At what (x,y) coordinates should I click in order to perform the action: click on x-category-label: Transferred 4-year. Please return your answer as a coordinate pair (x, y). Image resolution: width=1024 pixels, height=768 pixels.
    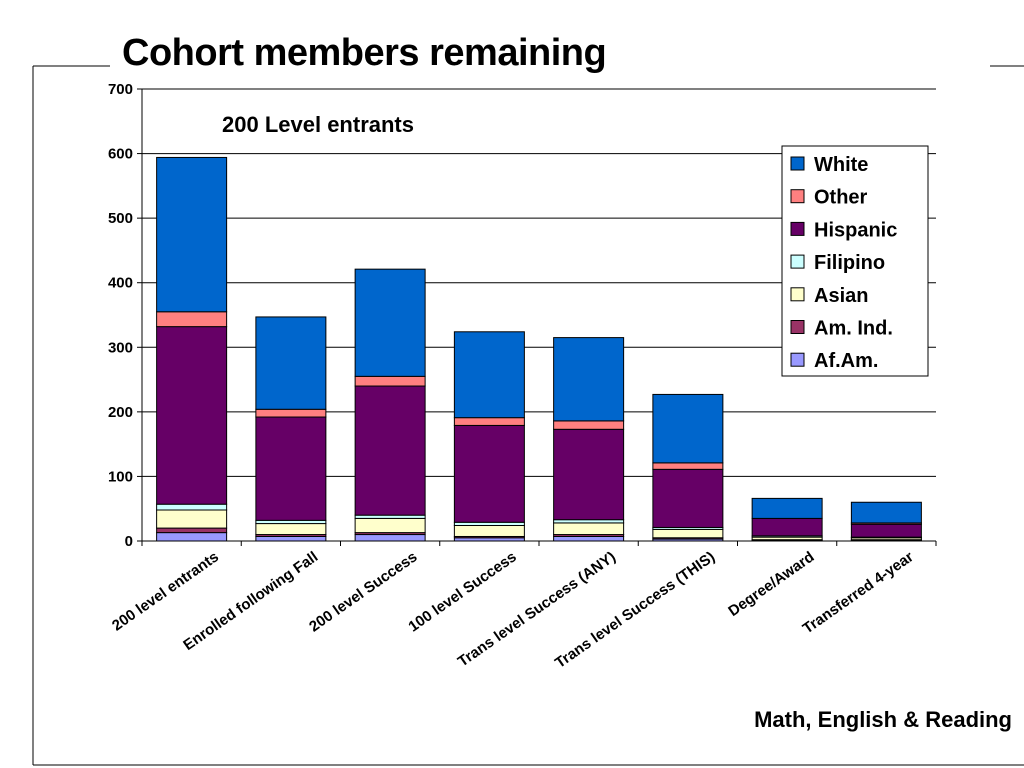
    Looking at the image, I should click on (858, 592).